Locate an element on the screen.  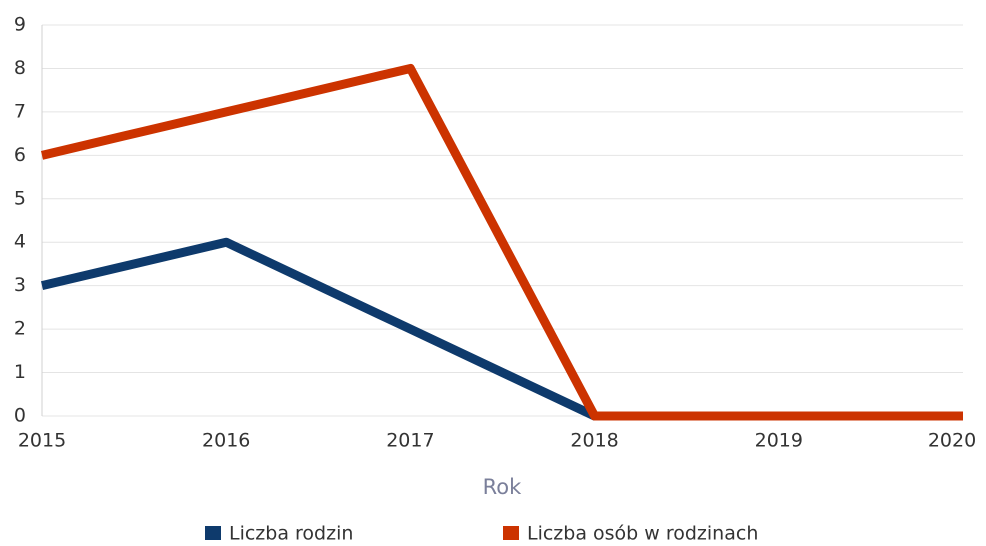
y-tick-label: 9 is located at coordinates (20, 25).